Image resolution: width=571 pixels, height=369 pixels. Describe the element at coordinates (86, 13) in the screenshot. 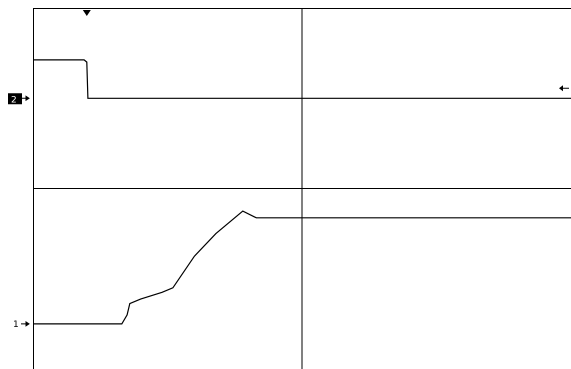

I see `trigger-position-icon` at that location.